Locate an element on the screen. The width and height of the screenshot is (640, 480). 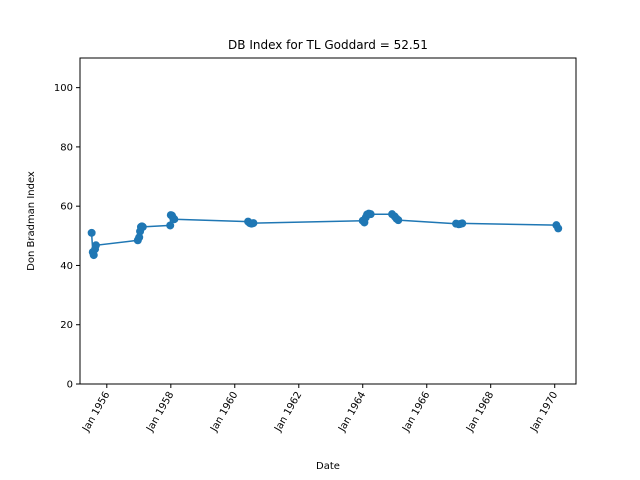
y-tick-label: 60 is located at coordinates (66, 207).